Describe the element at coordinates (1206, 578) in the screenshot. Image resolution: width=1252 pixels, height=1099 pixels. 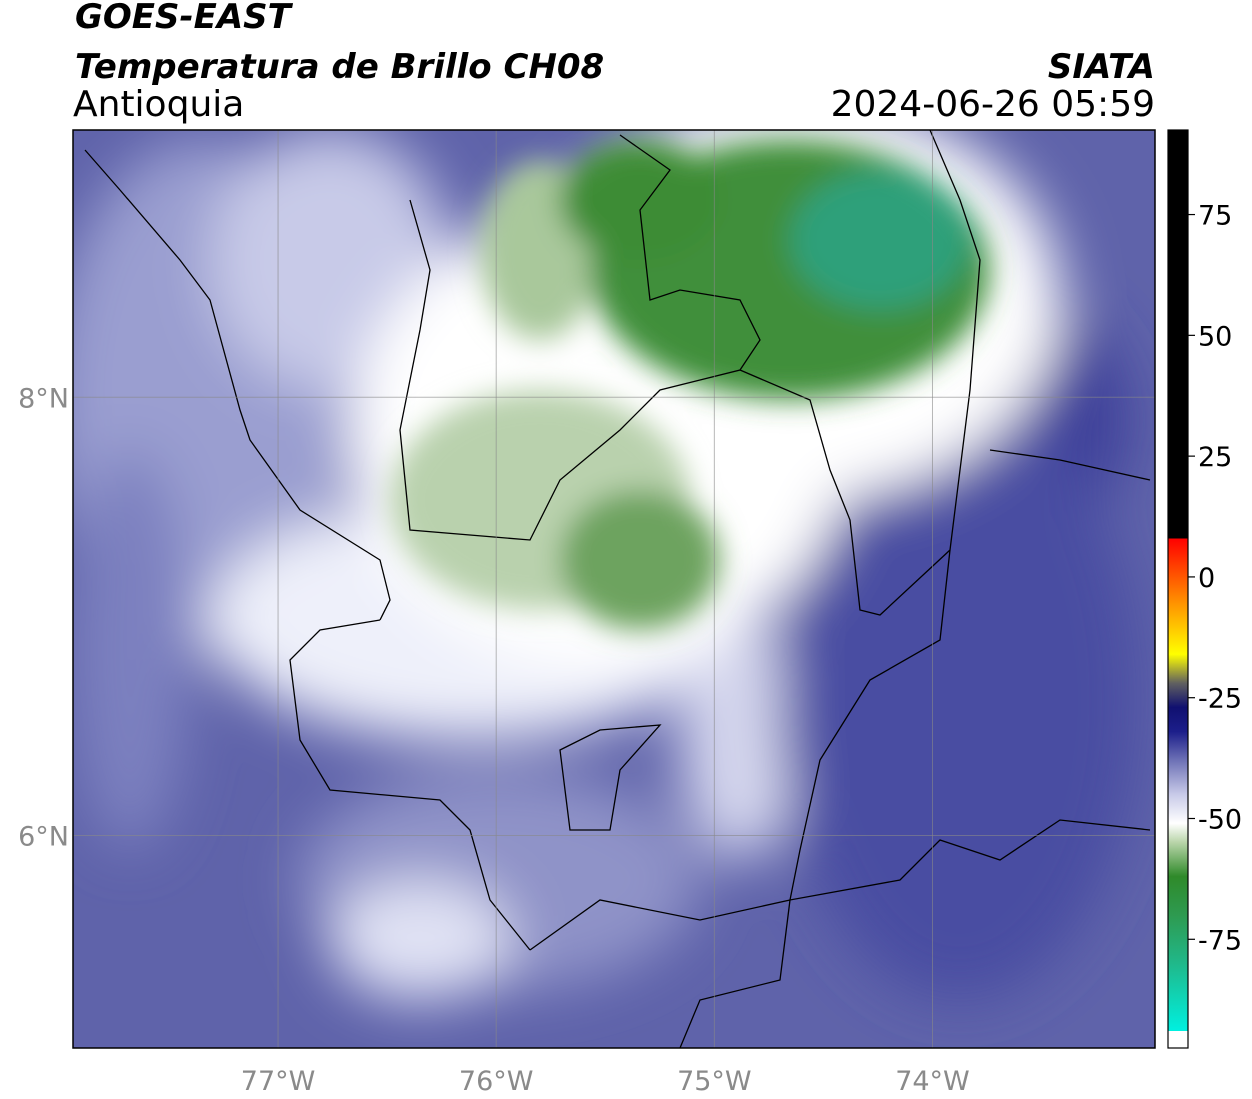
I see `colorbar-tick-label: 0` at that location.